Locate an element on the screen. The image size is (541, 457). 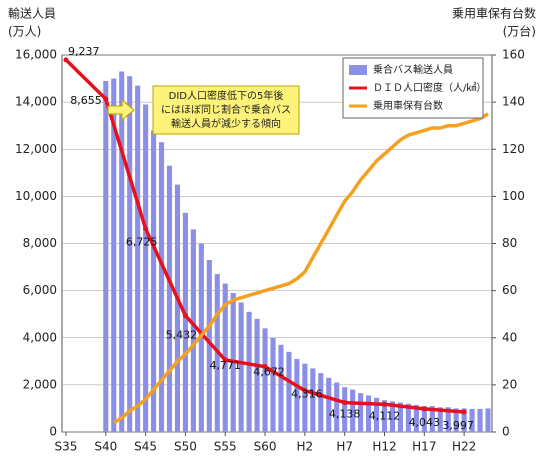
data-label: 4,043 is located at coordinates (425, 422).